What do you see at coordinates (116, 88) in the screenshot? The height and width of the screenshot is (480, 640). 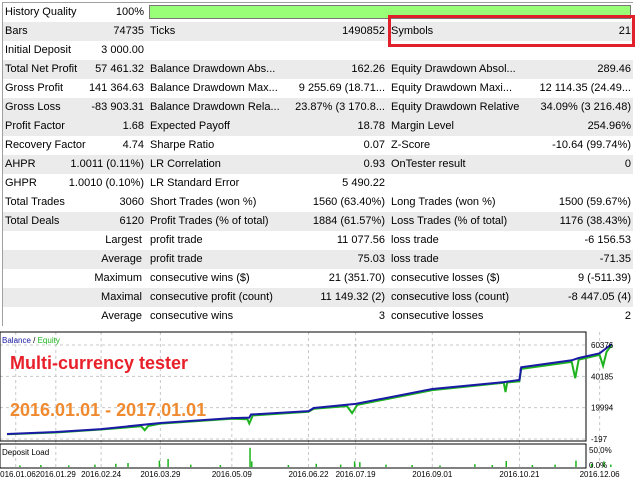 I see `value-v1: 141 364.63` at bounding box center [116, 88].